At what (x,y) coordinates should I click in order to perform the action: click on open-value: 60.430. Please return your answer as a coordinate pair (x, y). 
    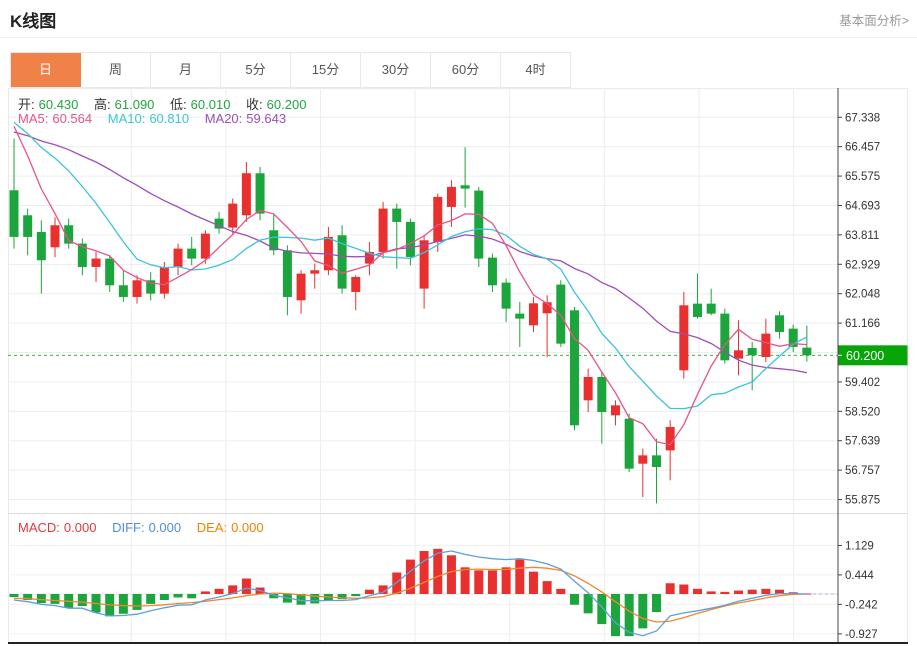
    Looking at the image, I should click on (58, 104).